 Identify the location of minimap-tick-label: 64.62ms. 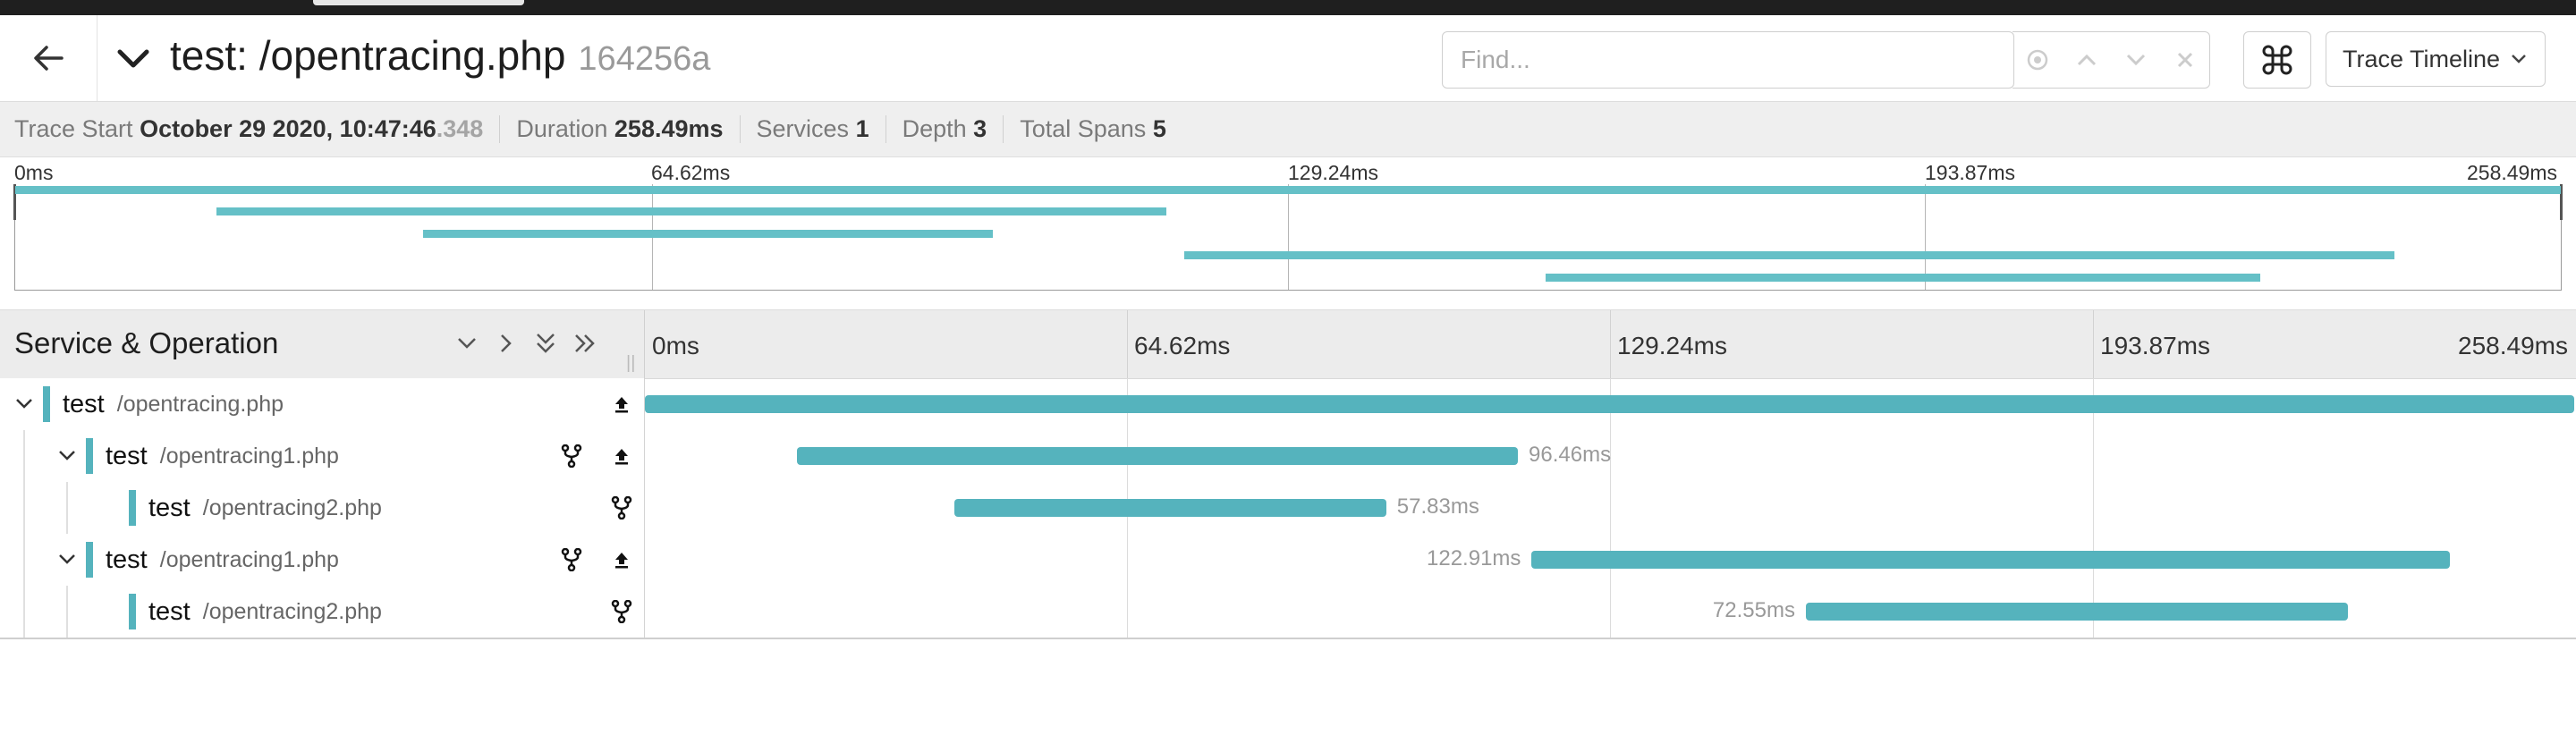
(691, 172).